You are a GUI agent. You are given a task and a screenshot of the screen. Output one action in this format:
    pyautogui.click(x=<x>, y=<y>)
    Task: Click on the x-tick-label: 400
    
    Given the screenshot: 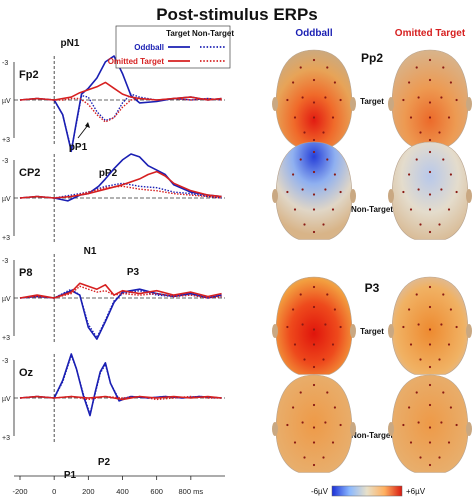 What is the action you would take?
    pyautogui.click(x=122, y=491)
    